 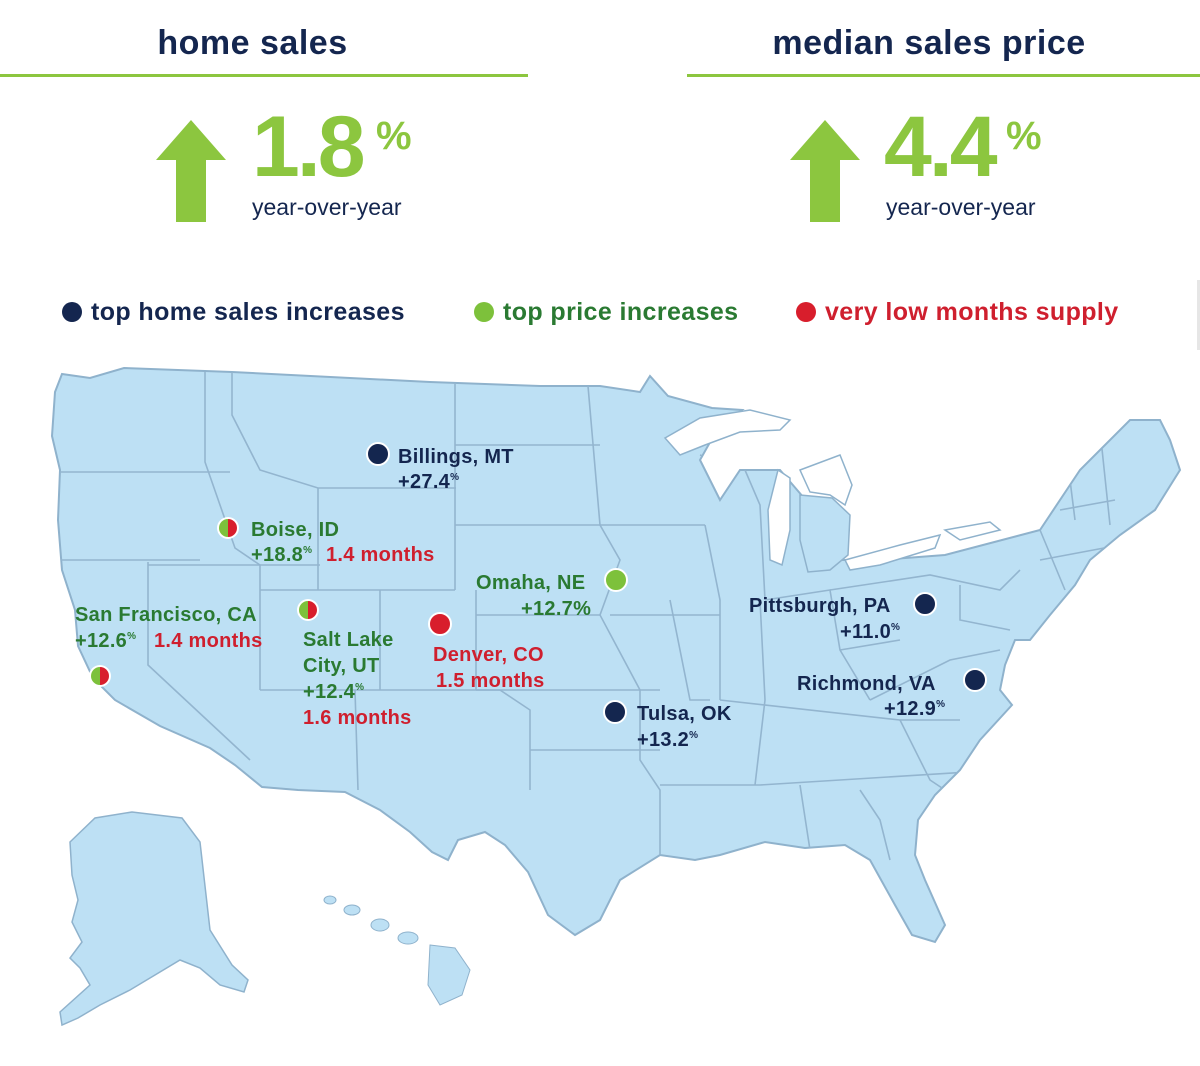 What do you see at coordinates (615, 712) in the screenshot?
I see `marker-tulsa` at bounding box center [615, 712].